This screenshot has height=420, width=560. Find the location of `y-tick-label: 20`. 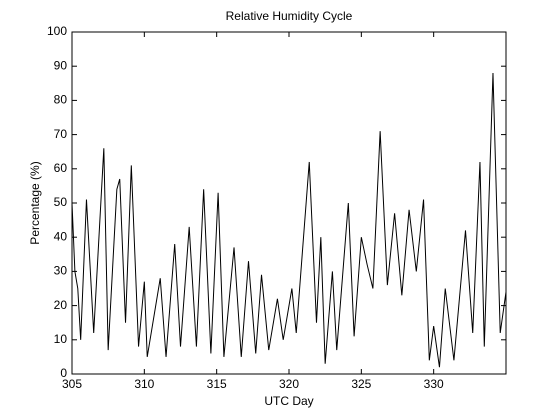

y-tick-label: 20 is located at coordinates (61, 305).